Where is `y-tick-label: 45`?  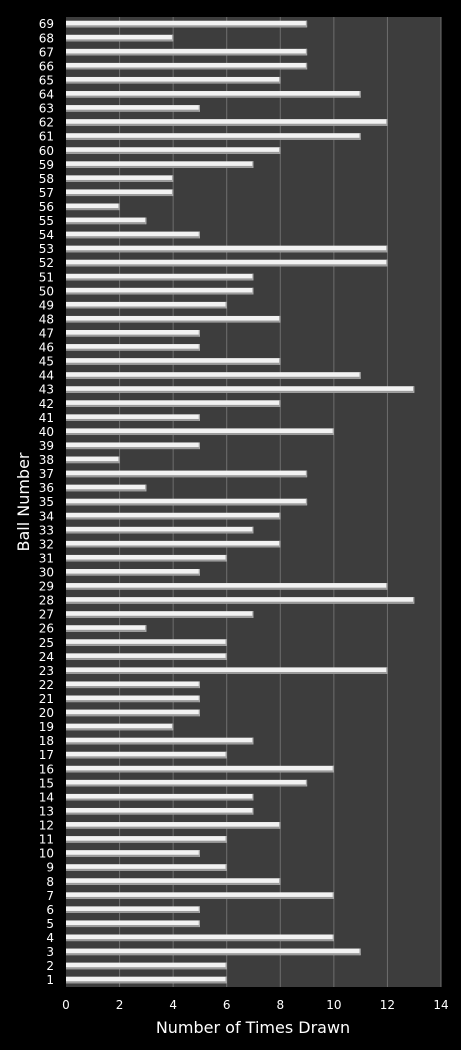 y-tick-label: 45 is located at coordinates (46, 362).